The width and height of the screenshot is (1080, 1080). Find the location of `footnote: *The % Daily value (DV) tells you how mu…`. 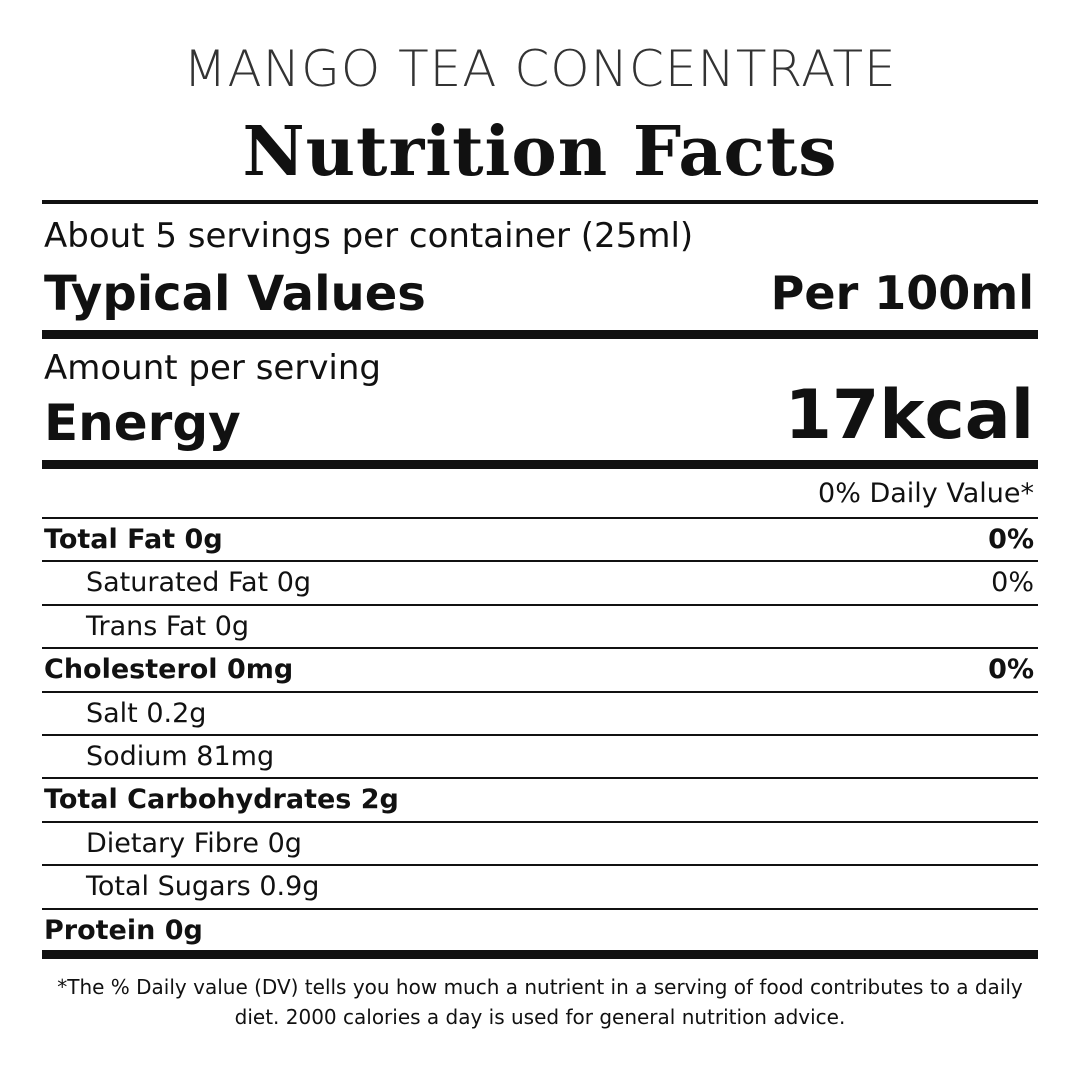

footnote: *The % Daily value (DV) tells you how mu… is located at coordinates (540, 1002).